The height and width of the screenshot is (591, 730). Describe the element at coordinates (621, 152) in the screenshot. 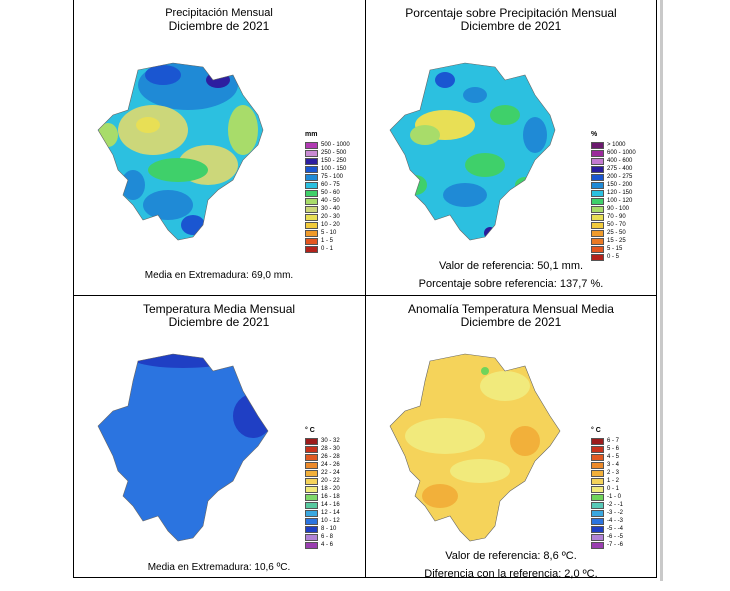

I see `legend-label: 600 - 1000` at that location.